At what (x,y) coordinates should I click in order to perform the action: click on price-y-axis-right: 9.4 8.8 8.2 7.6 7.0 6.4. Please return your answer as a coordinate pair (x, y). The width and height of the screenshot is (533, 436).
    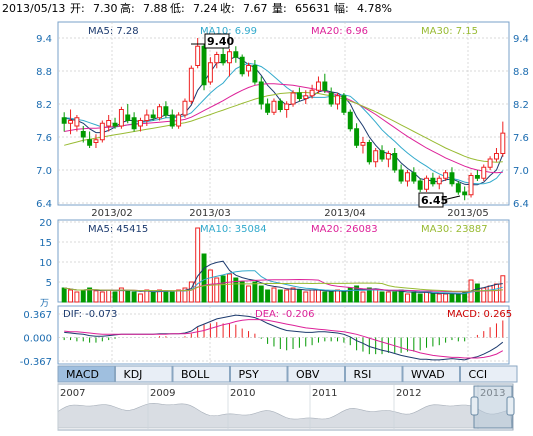
    Looking at the image, I should click on (521, 122).